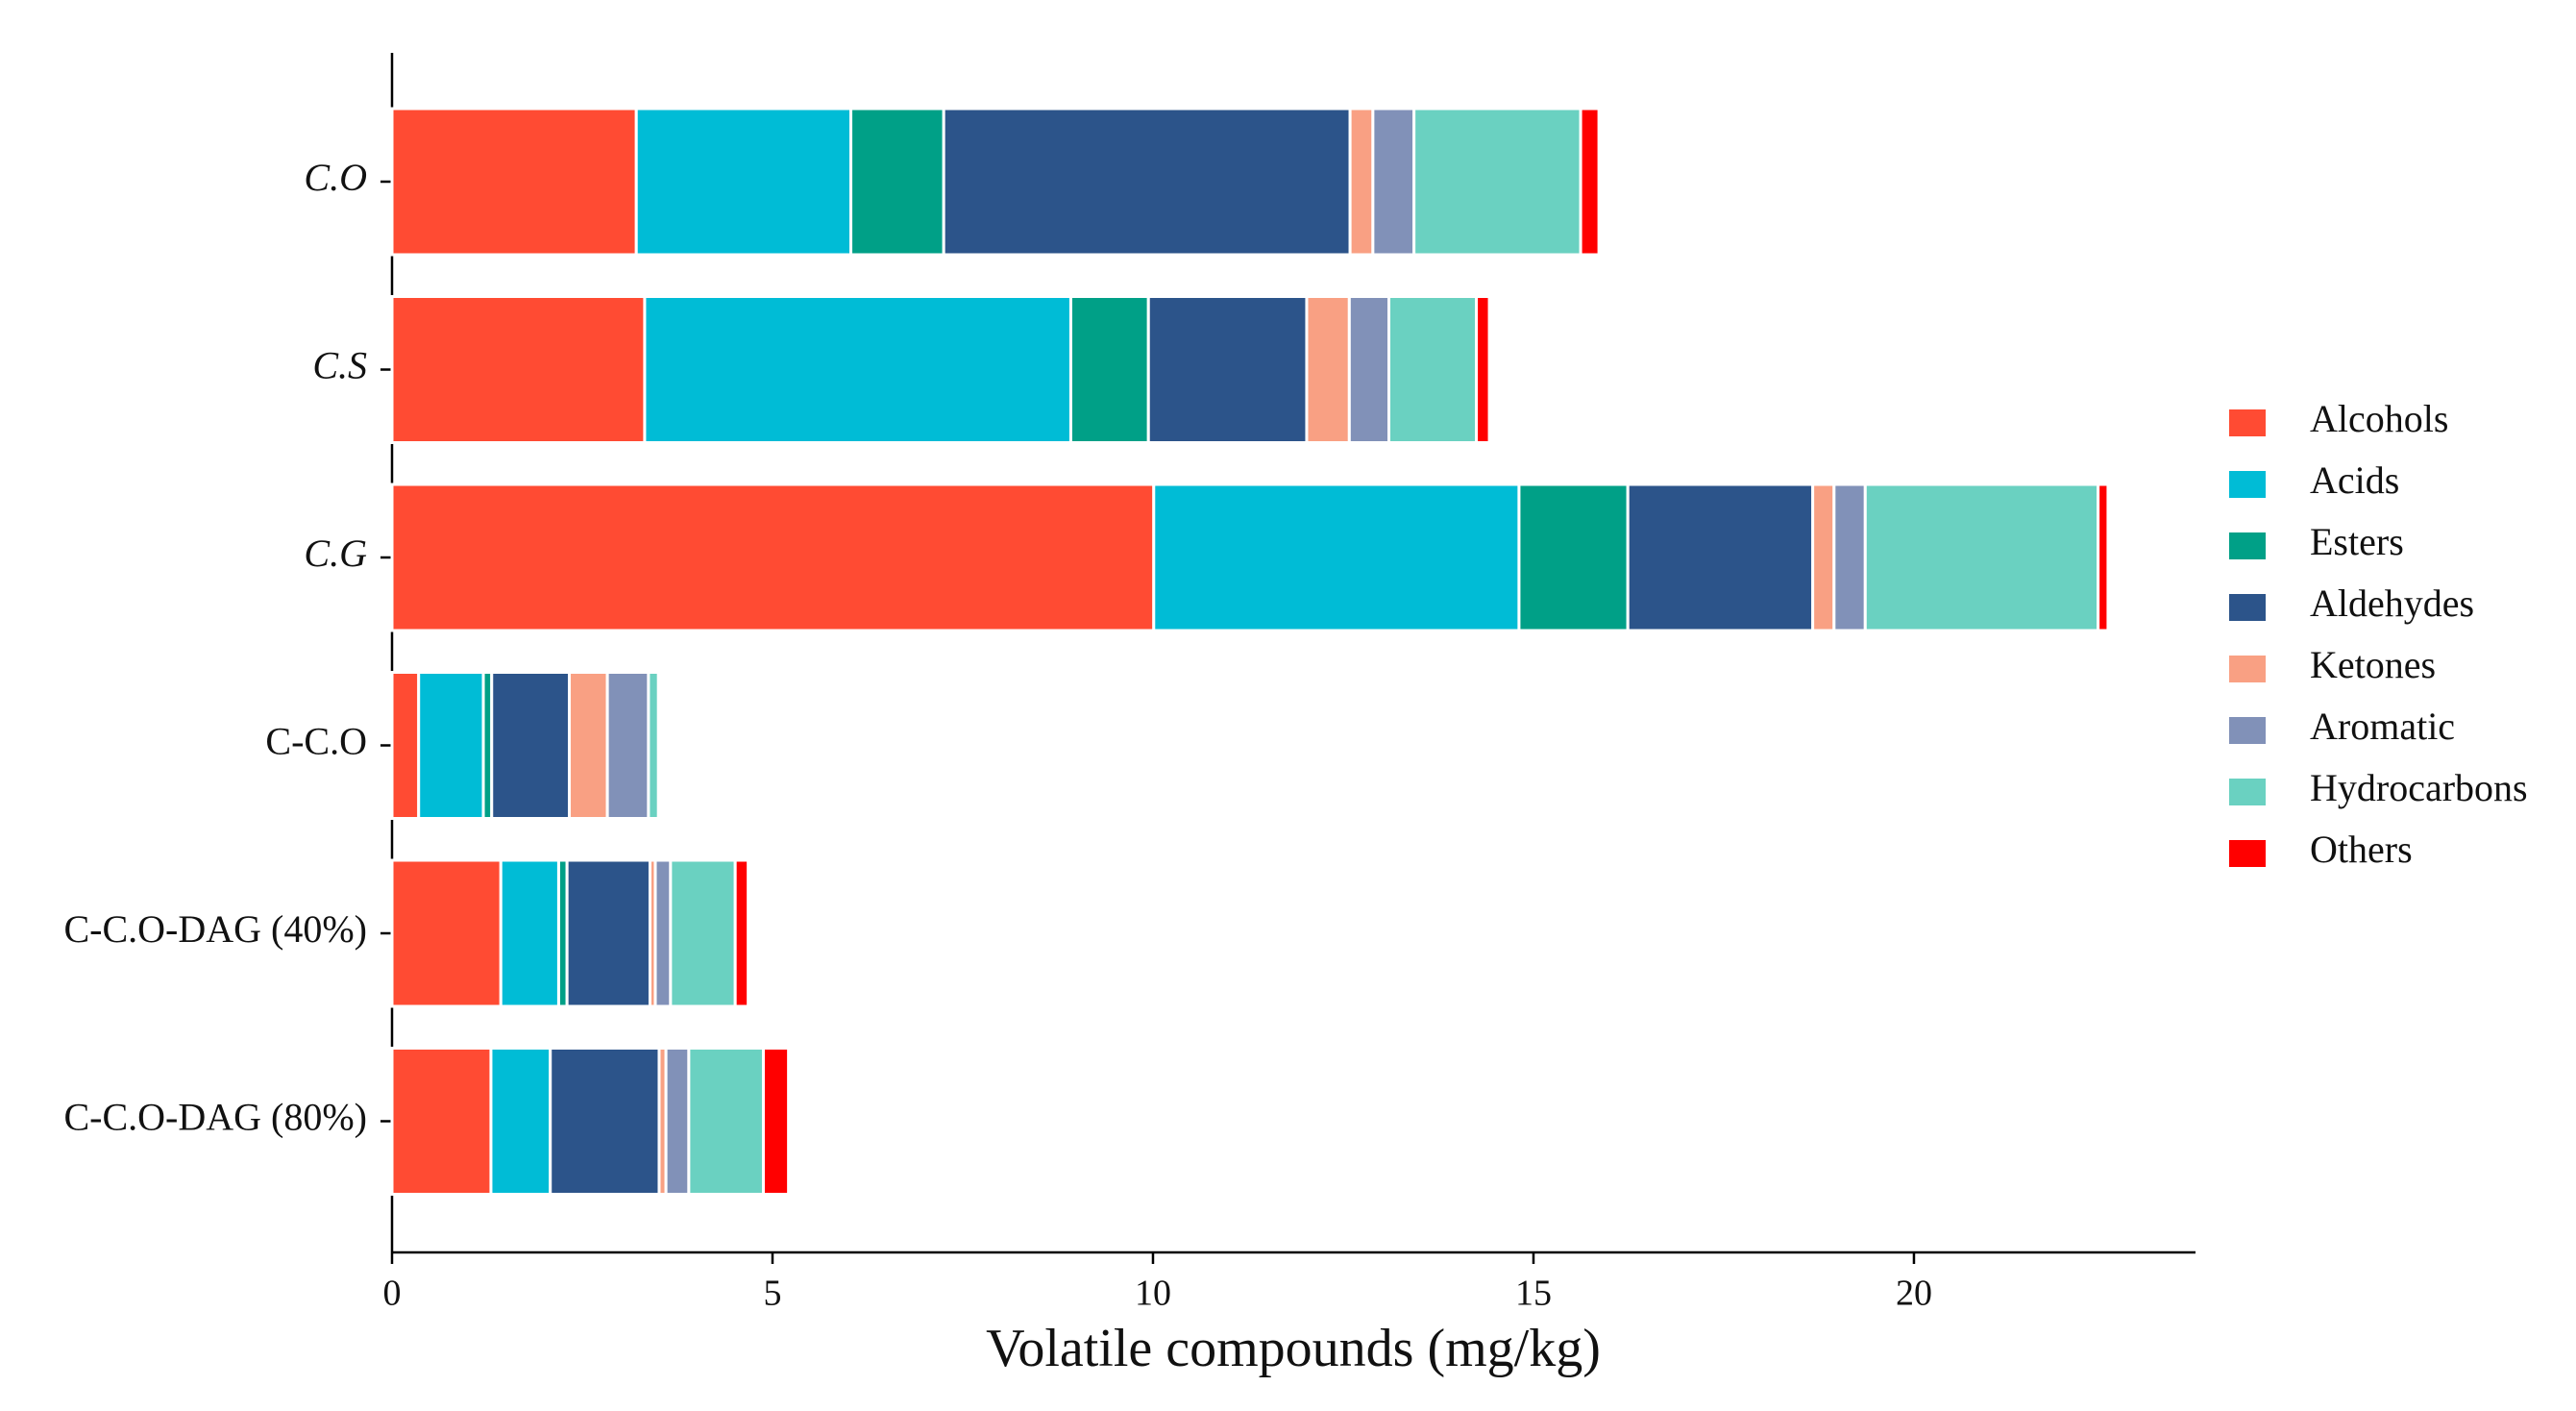 The height and width of the screenshot is (1411, 2576). What do you see at coordinates (2361, 849) in the screenshot?
I see `legend-label: Others` at bounding box center [2361, 849].